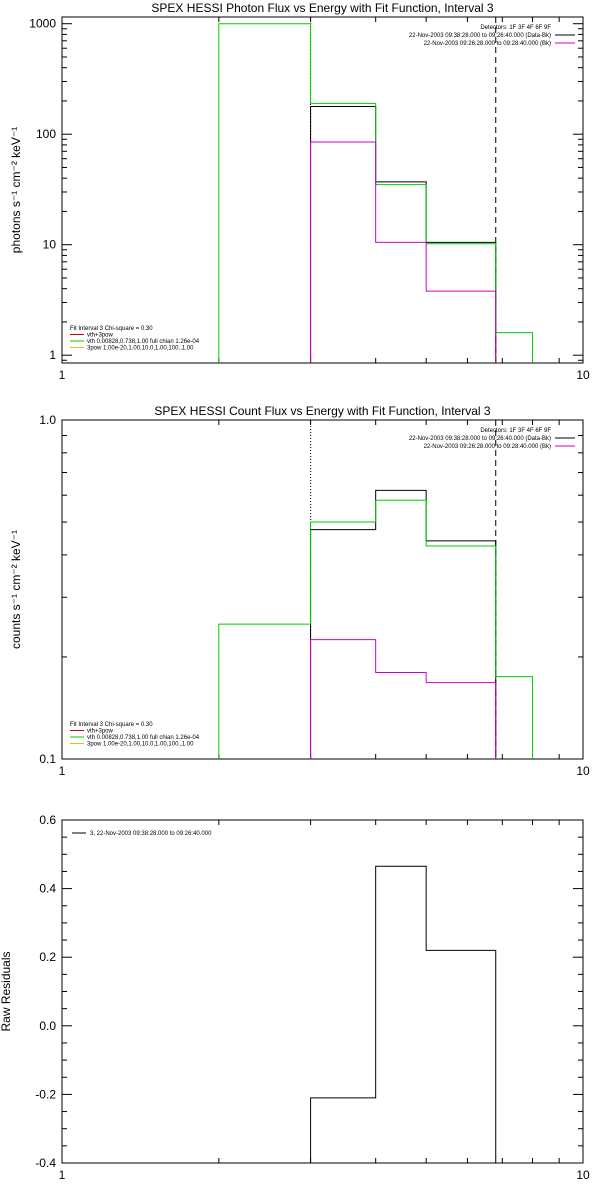  I want to click on y-tick-label: 10, so click(50, 245).